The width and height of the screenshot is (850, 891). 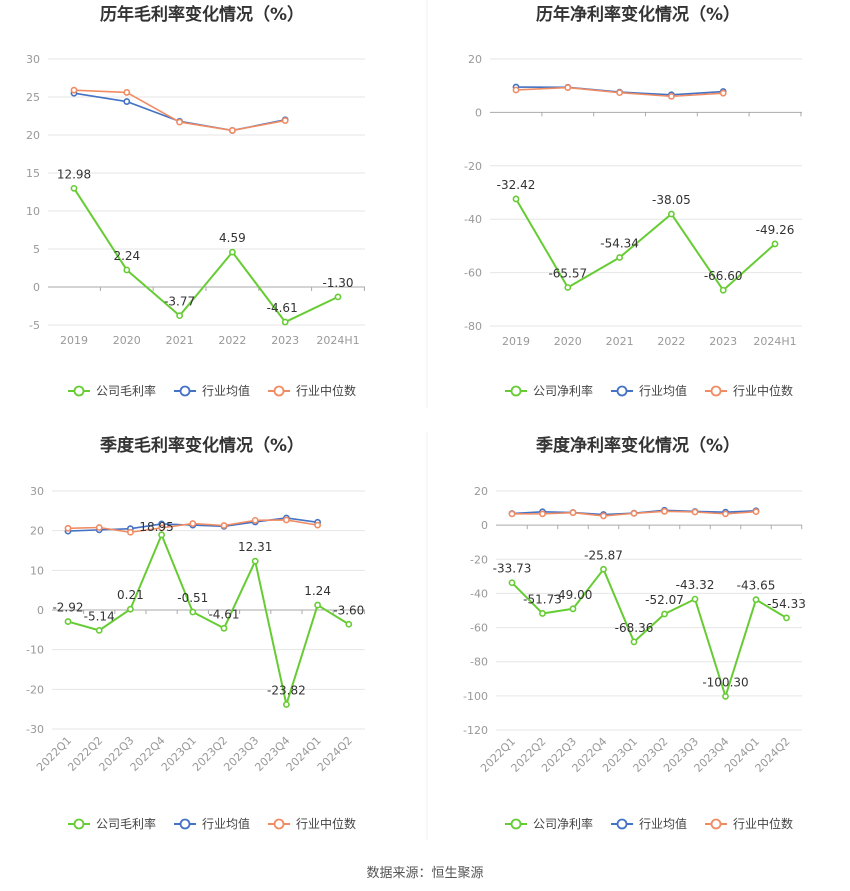 What do you see at coordinates (33, 59) in the screenshot?
I see `y-tick-label: 30` at bounding box center [33, 59].